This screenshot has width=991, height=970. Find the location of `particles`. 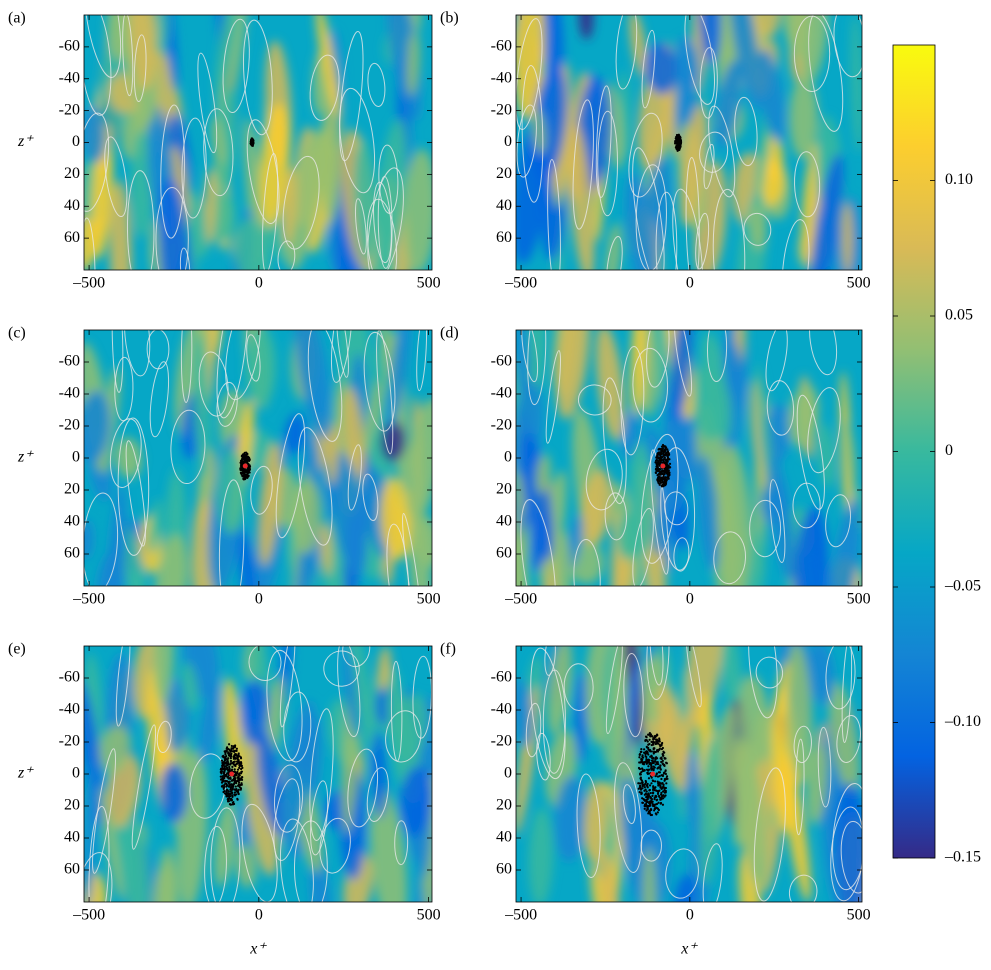

particles is located at coordinates (663, 465).